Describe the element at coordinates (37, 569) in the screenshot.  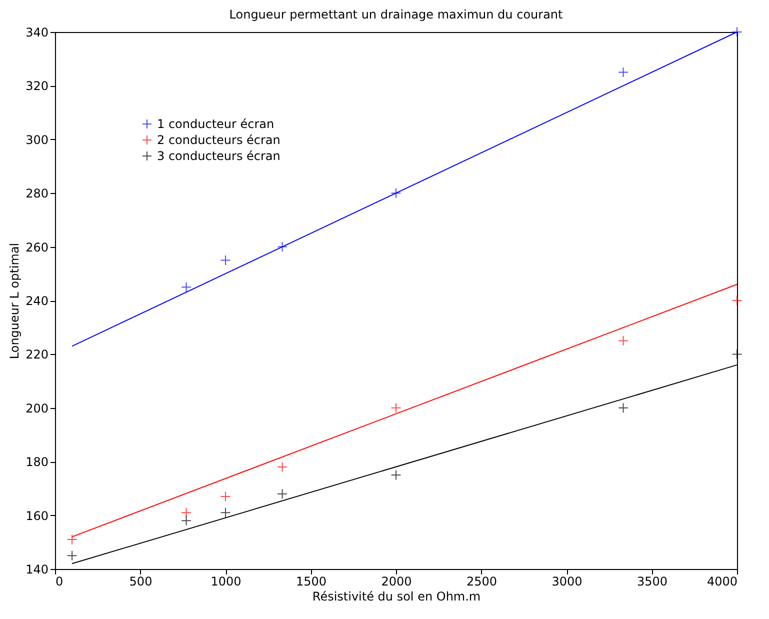
I see `y-tick-label: 140` at that location.